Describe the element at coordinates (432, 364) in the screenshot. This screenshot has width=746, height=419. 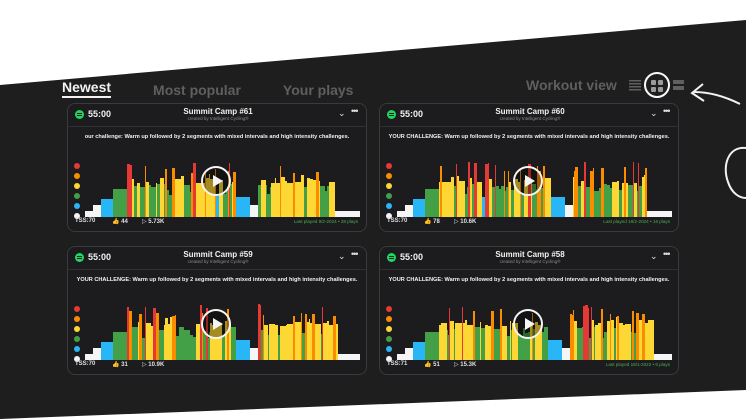
I see `like-button: 👍 51` at that location.